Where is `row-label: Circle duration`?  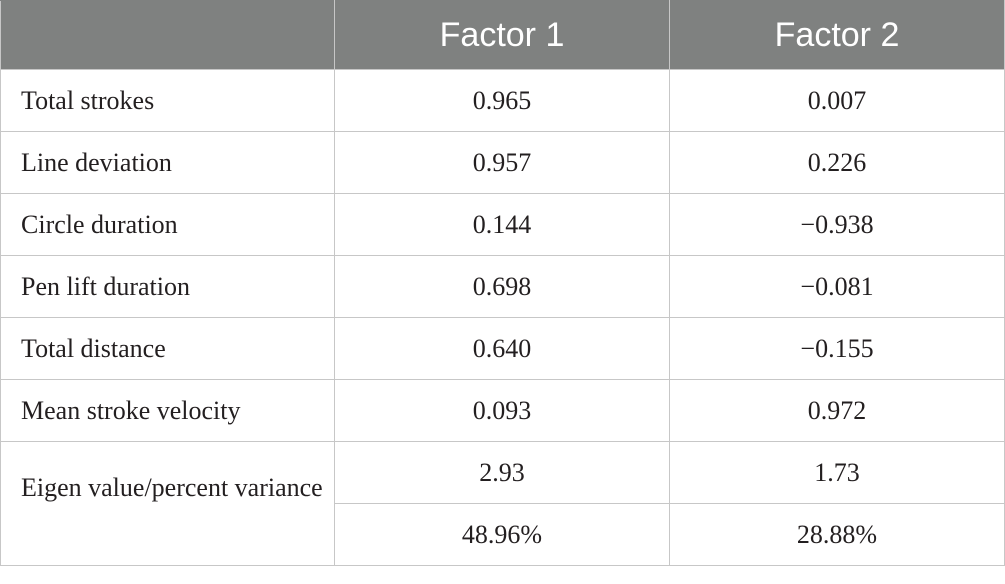 row-label: Circle duration is located at coordinates (167, 224).